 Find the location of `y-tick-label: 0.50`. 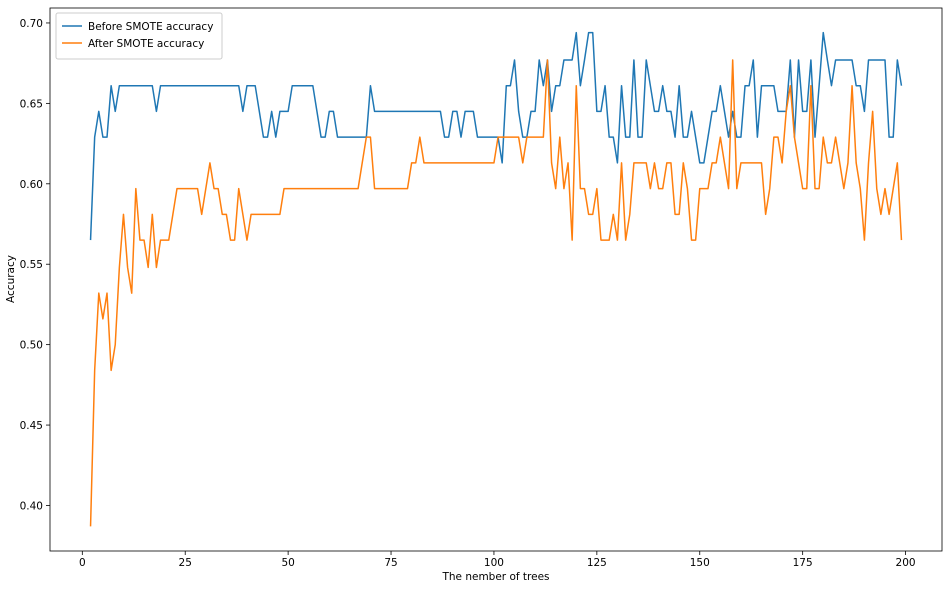

y-tick-label: 0.50 is located at coordinates (31, 346).